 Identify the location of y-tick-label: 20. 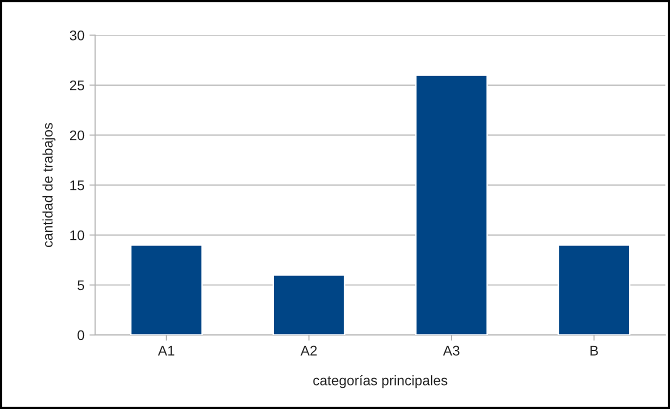
(77, 135).